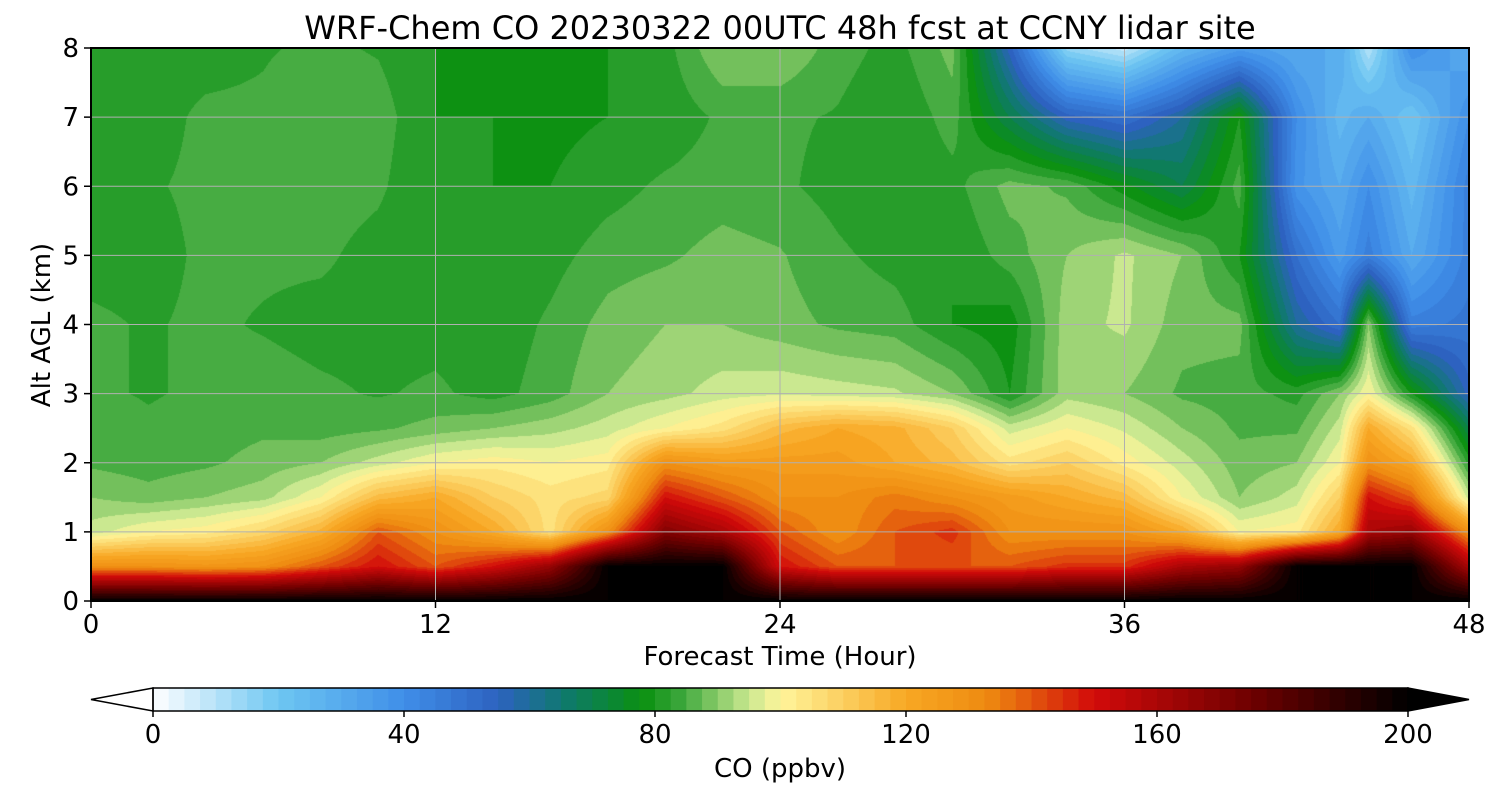  Describe the element at coordinates (780, 718) in the screenshot. I see `colorbar: 0 40 80 120 160 200` at that location.